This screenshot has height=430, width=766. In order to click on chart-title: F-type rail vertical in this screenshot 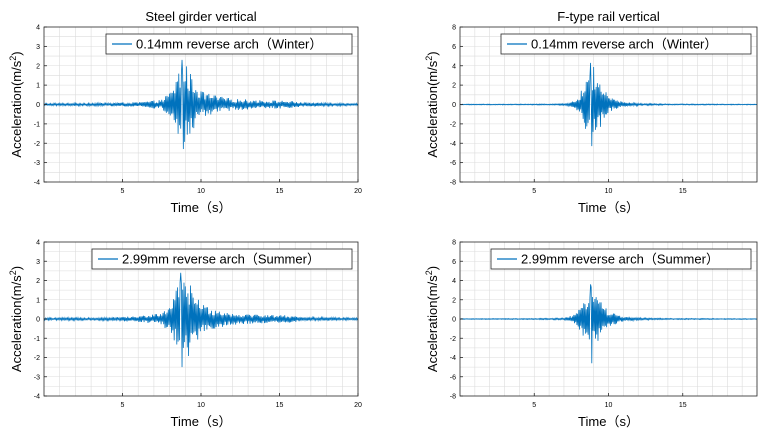, I will do `click(608, 16)`.